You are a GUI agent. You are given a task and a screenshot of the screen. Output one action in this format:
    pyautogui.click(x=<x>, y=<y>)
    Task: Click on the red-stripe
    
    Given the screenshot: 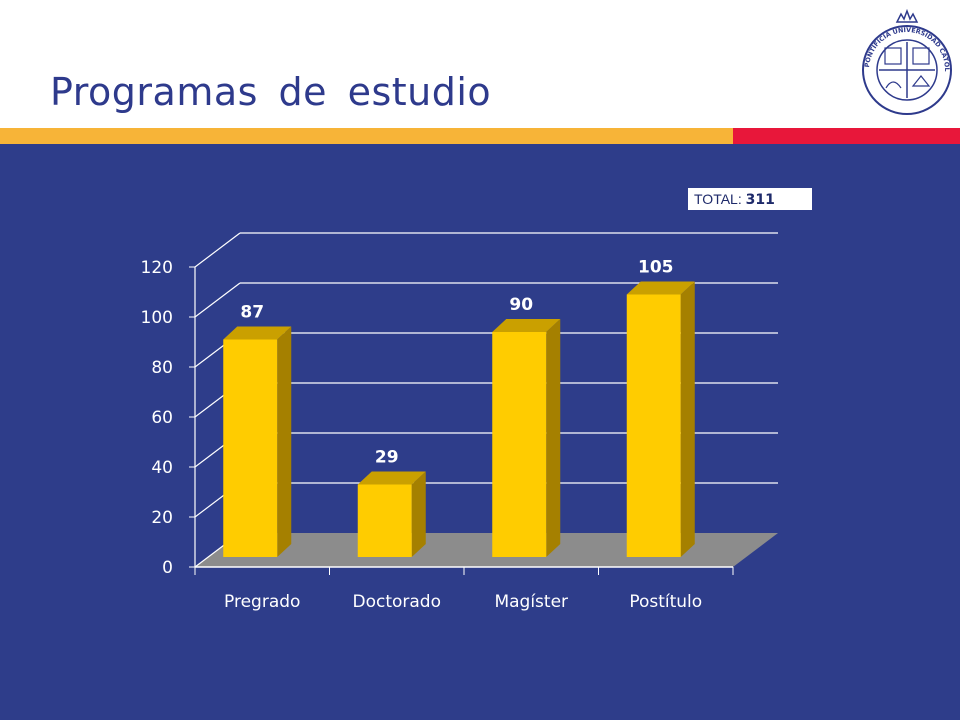 What is the action you would take?
    pyautogui.click(x=846, y=136)
    